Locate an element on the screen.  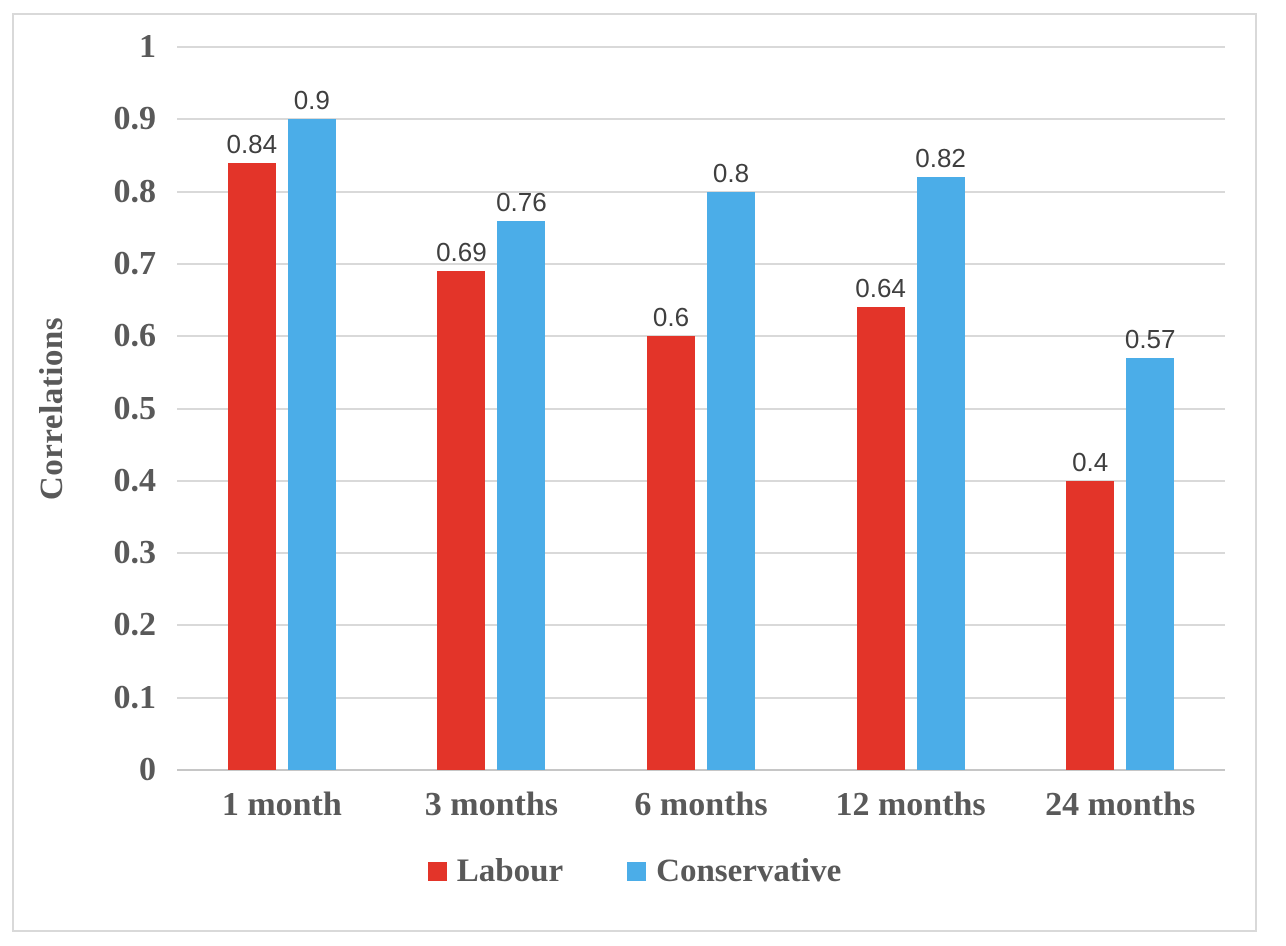
y-tick-label: 0.2 is located at coordinates (135, 625).